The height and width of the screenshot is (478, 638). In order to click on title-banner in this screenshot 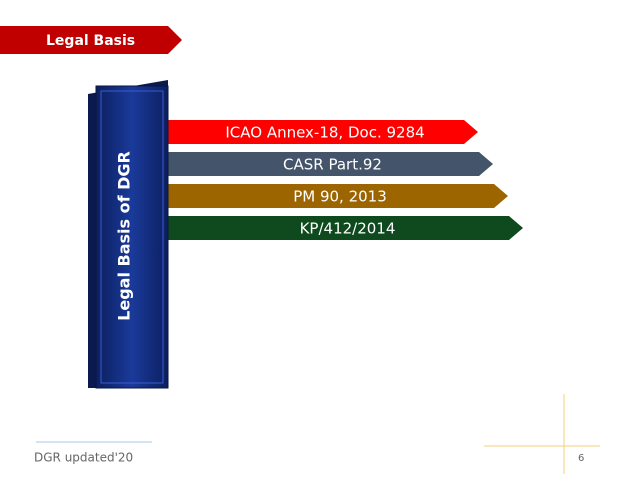, I will do `click(91, 40)`.